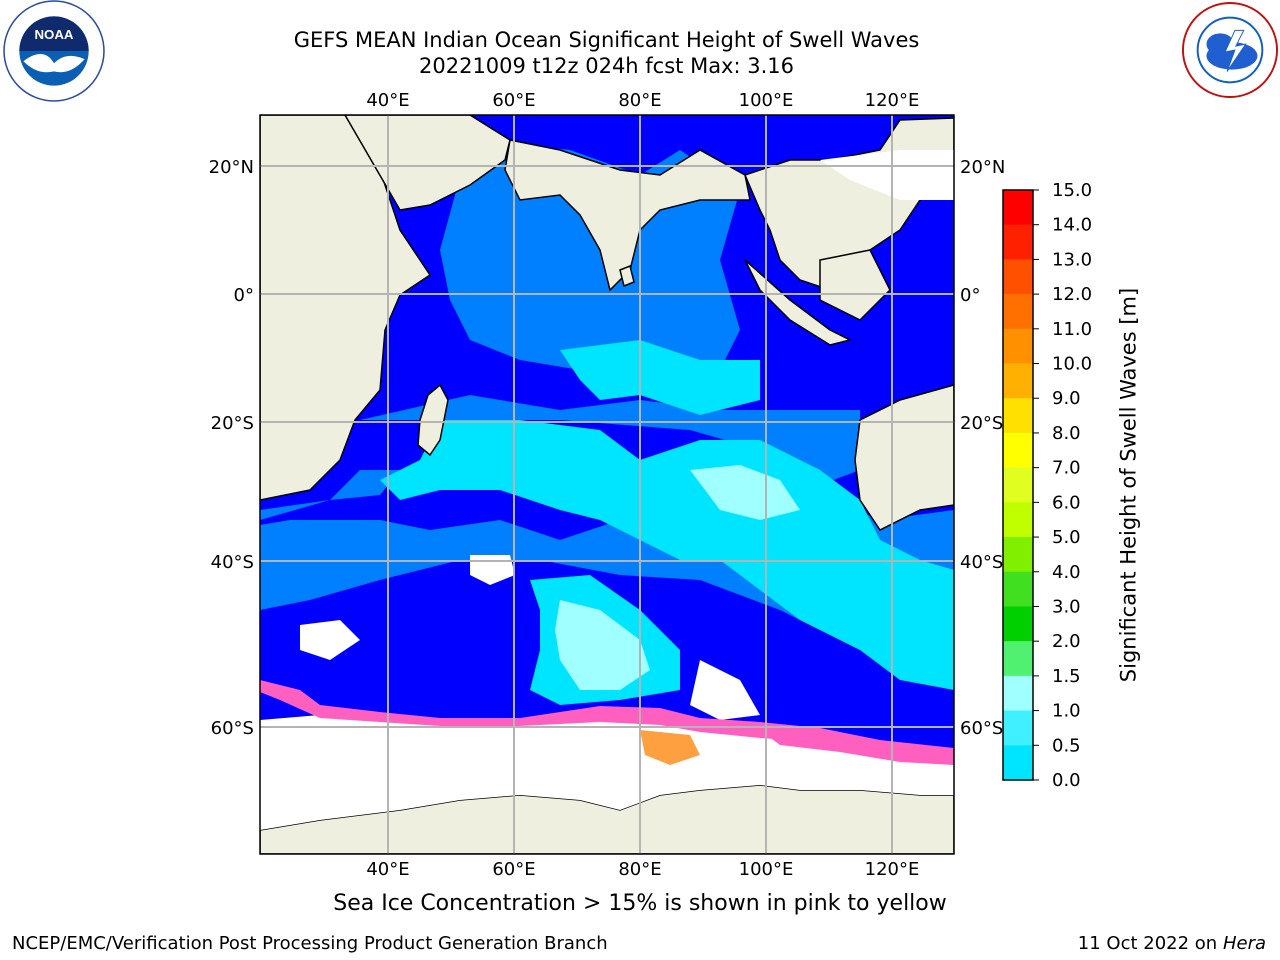 Image resolution: width=1280 pixels, height=960 pixels. I want to click on footer-host: Hera, so click(1244, 943).